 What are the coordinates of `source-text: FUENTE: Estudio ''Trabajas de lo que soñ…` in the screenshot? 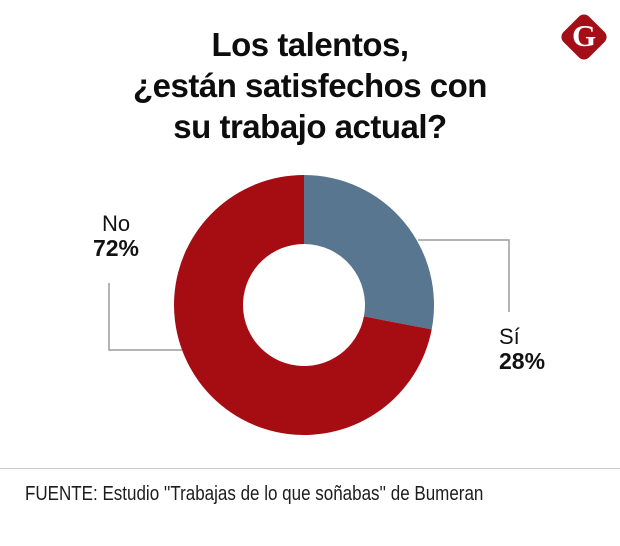 It's located at (254, 494).